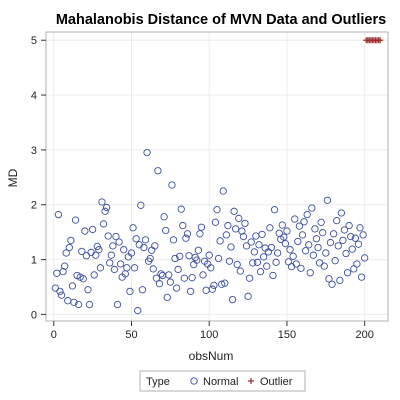 This screenshot has height=400, width=400. Describe the element at coordinates (194, 381) in the screenshot. I see `legend-normal-marker` at that location.